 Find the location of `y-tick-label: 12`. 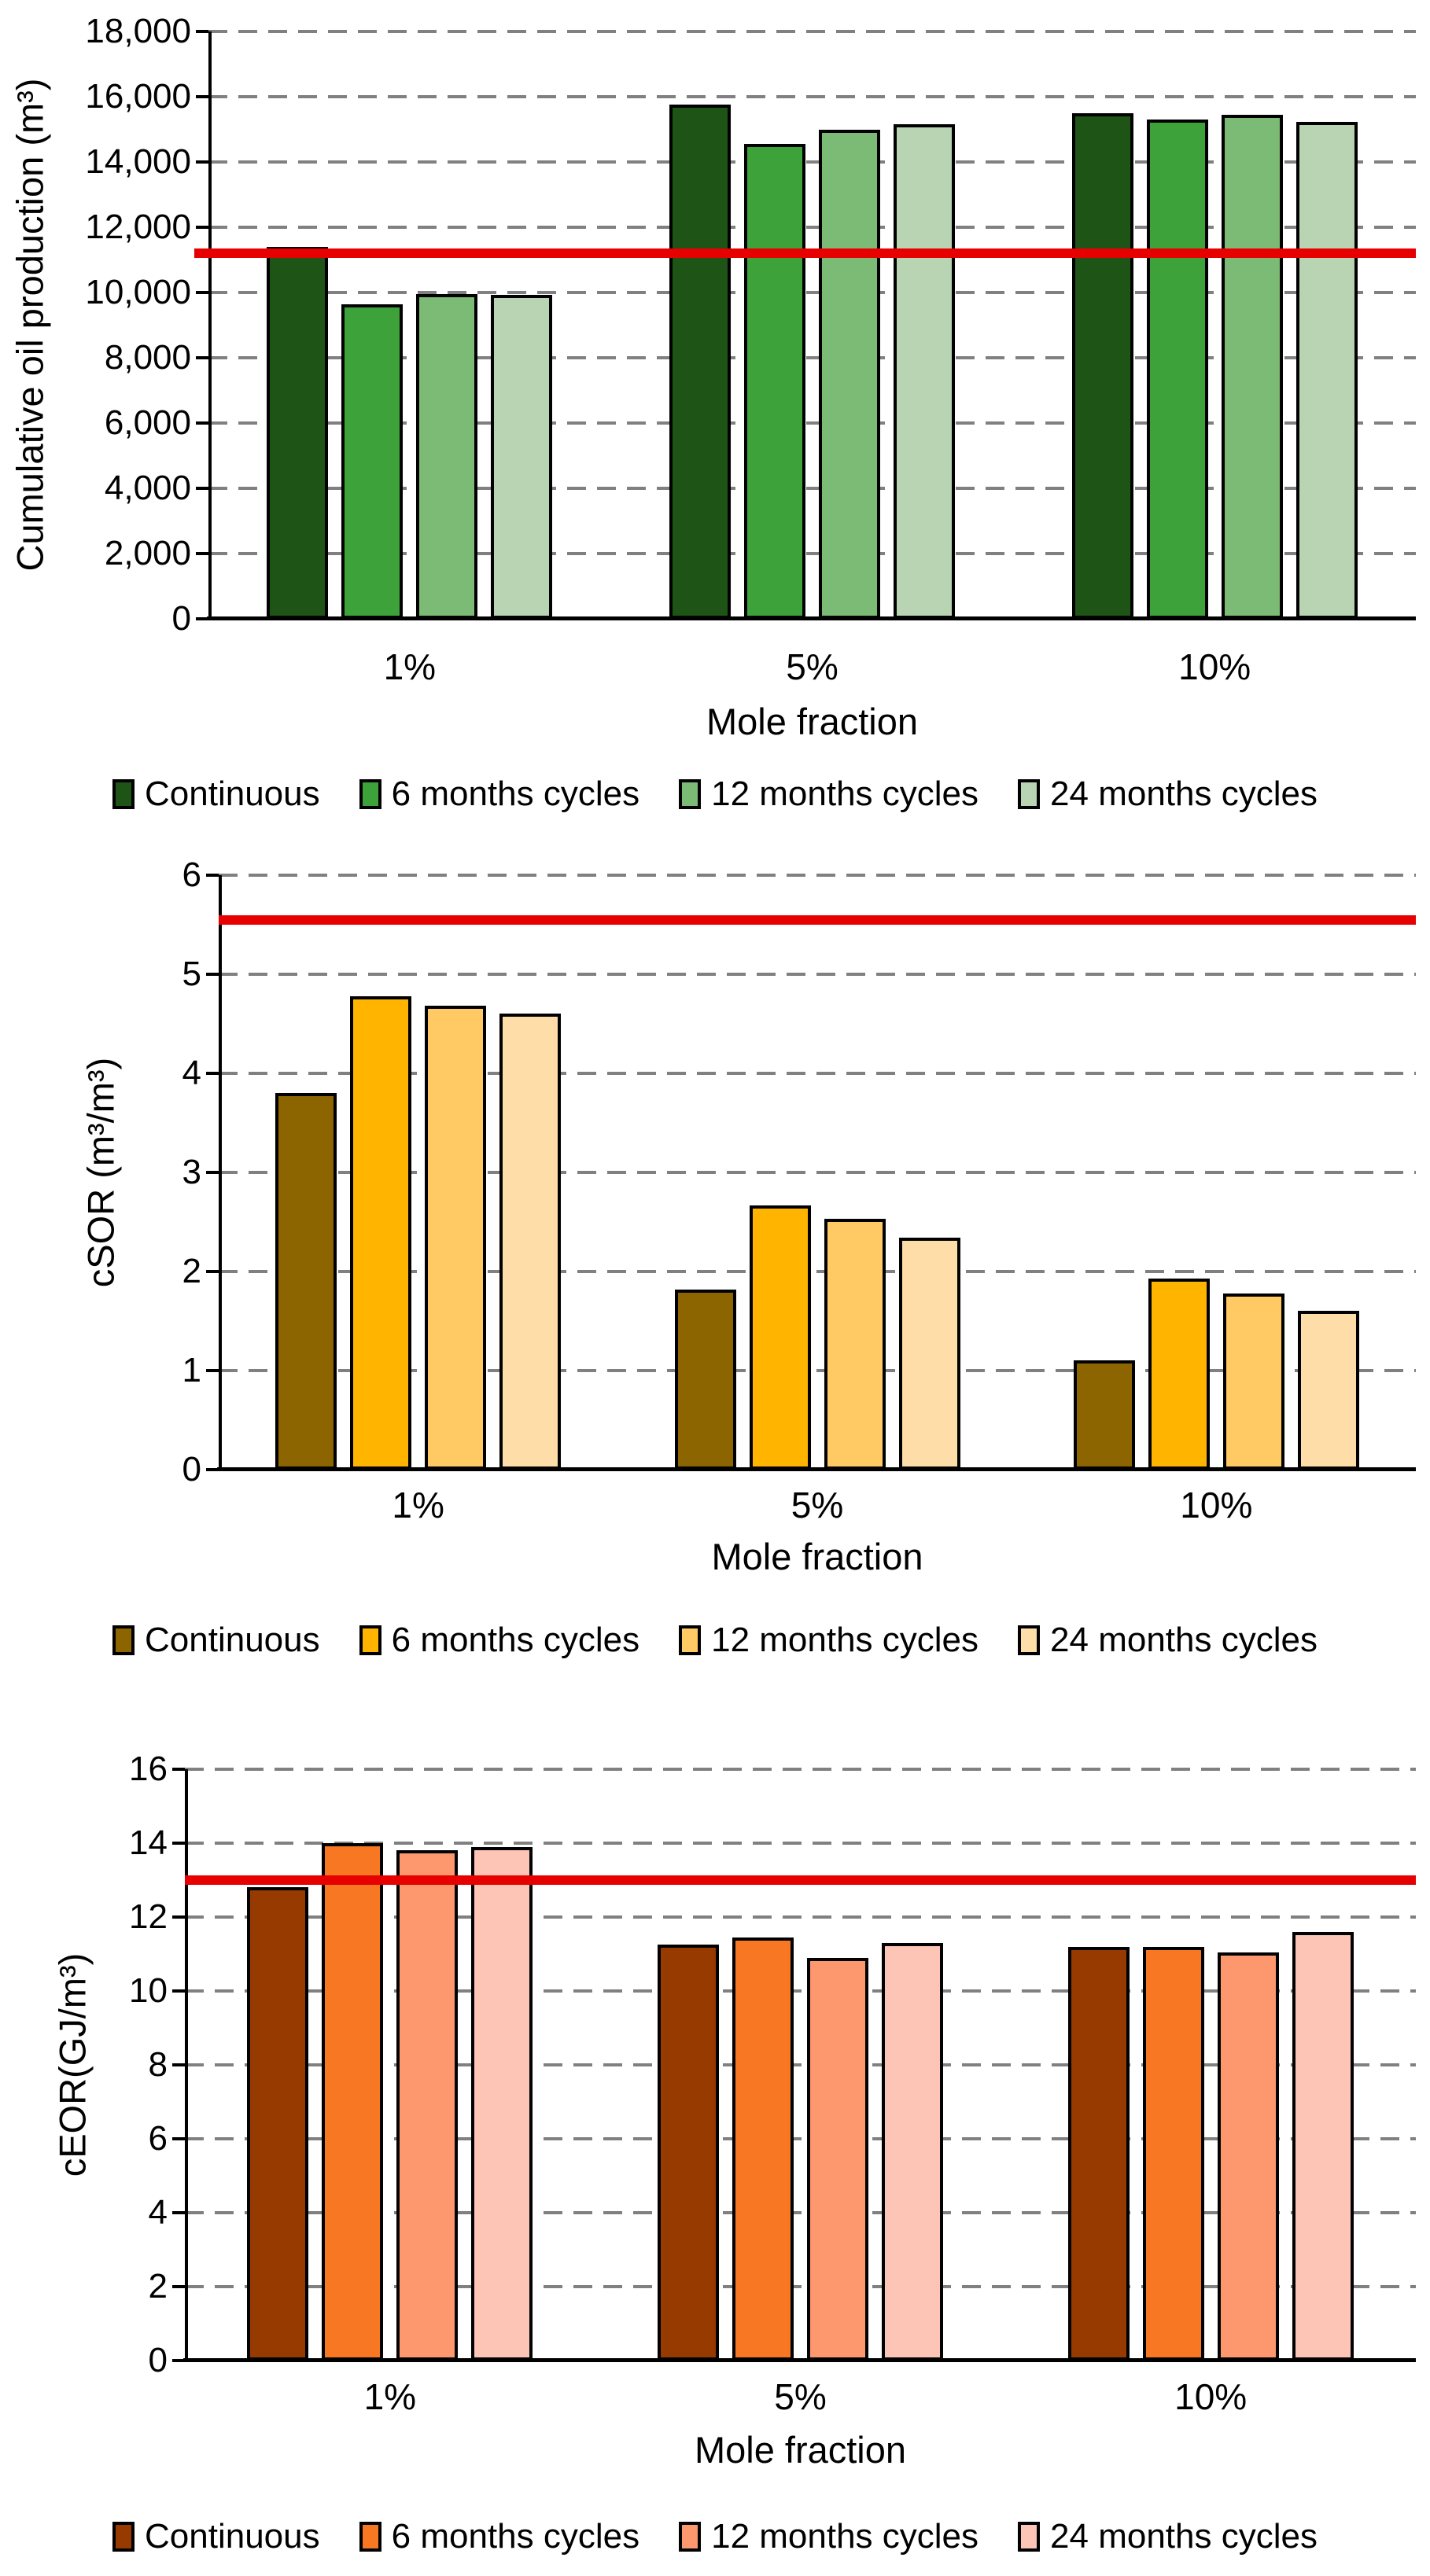

y-tick-label: 12 is located at coordinates (149, 1916).